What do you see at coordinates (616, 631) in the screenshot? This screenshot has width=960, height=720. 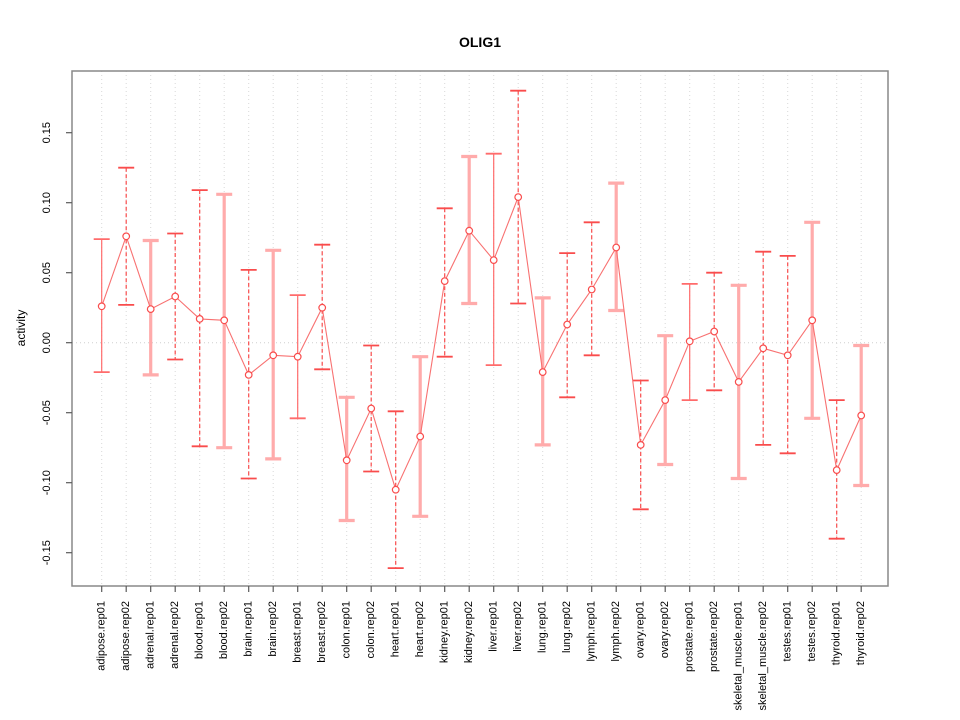 I see `x-tick-label: lymph.rep02` at bounding box center [616, 631].